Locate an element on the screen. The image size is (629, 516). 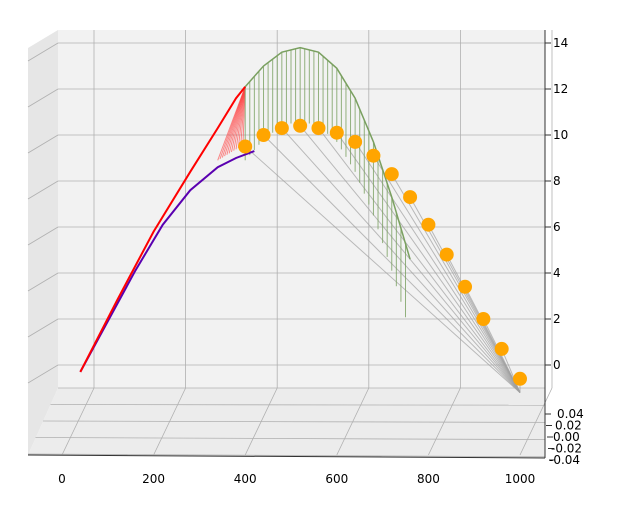
y-tick-label: 0.04 is located at coordinates (570, 414).